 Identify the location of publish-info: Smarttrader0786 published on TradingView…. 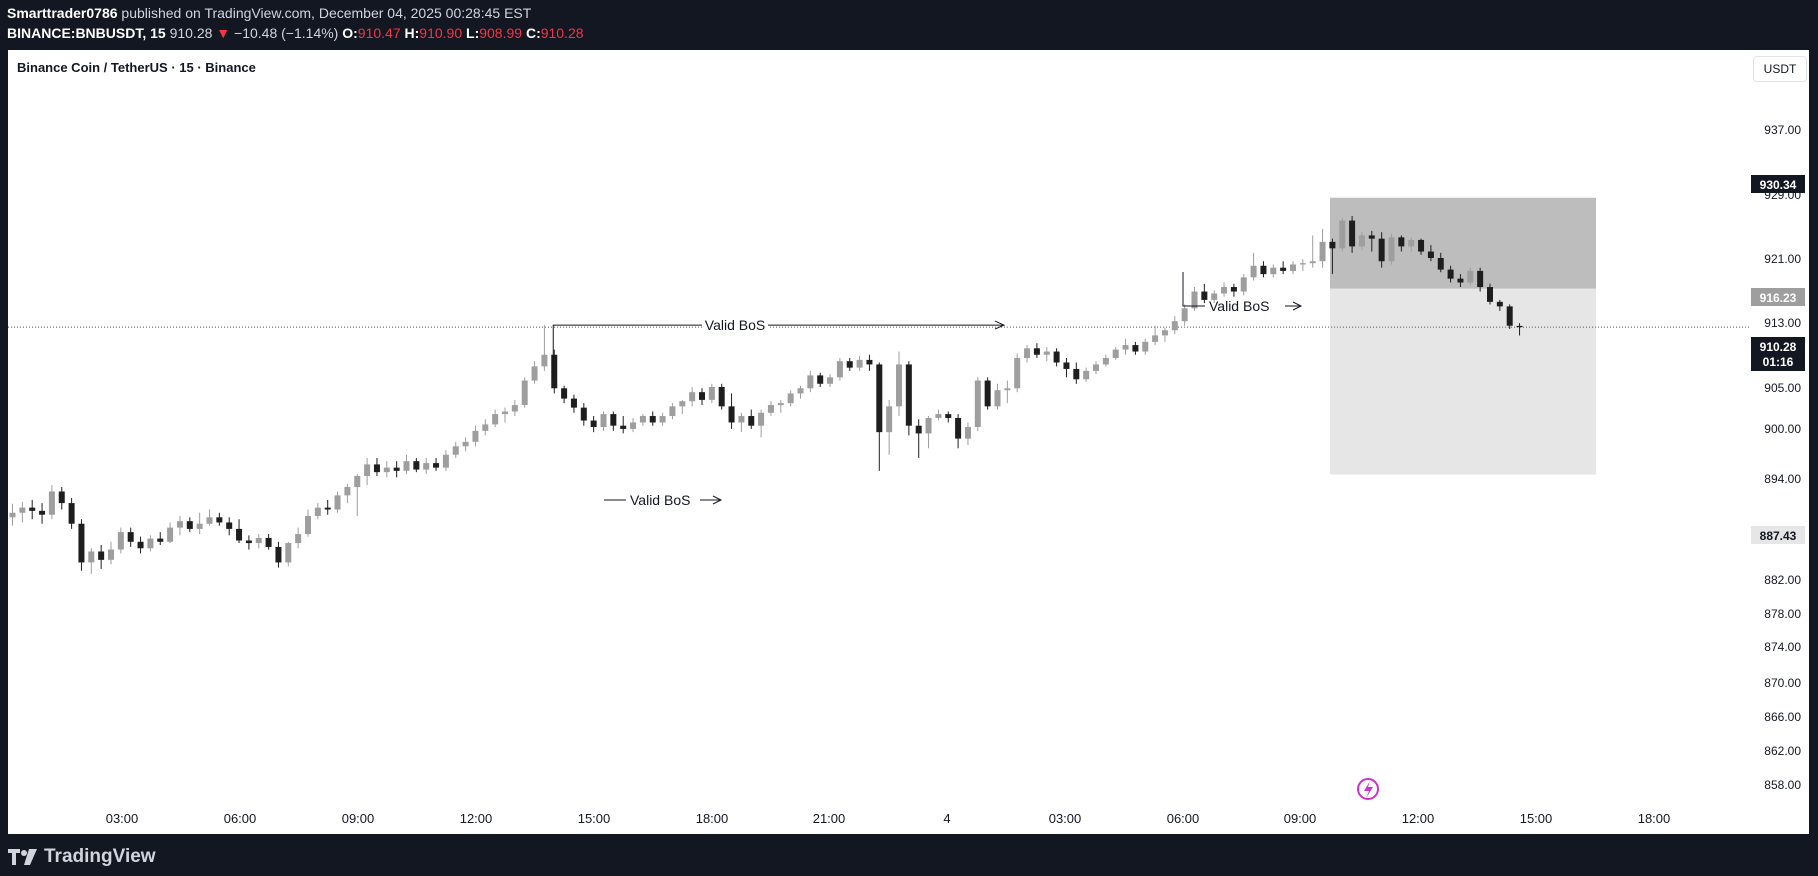
(269, 13).